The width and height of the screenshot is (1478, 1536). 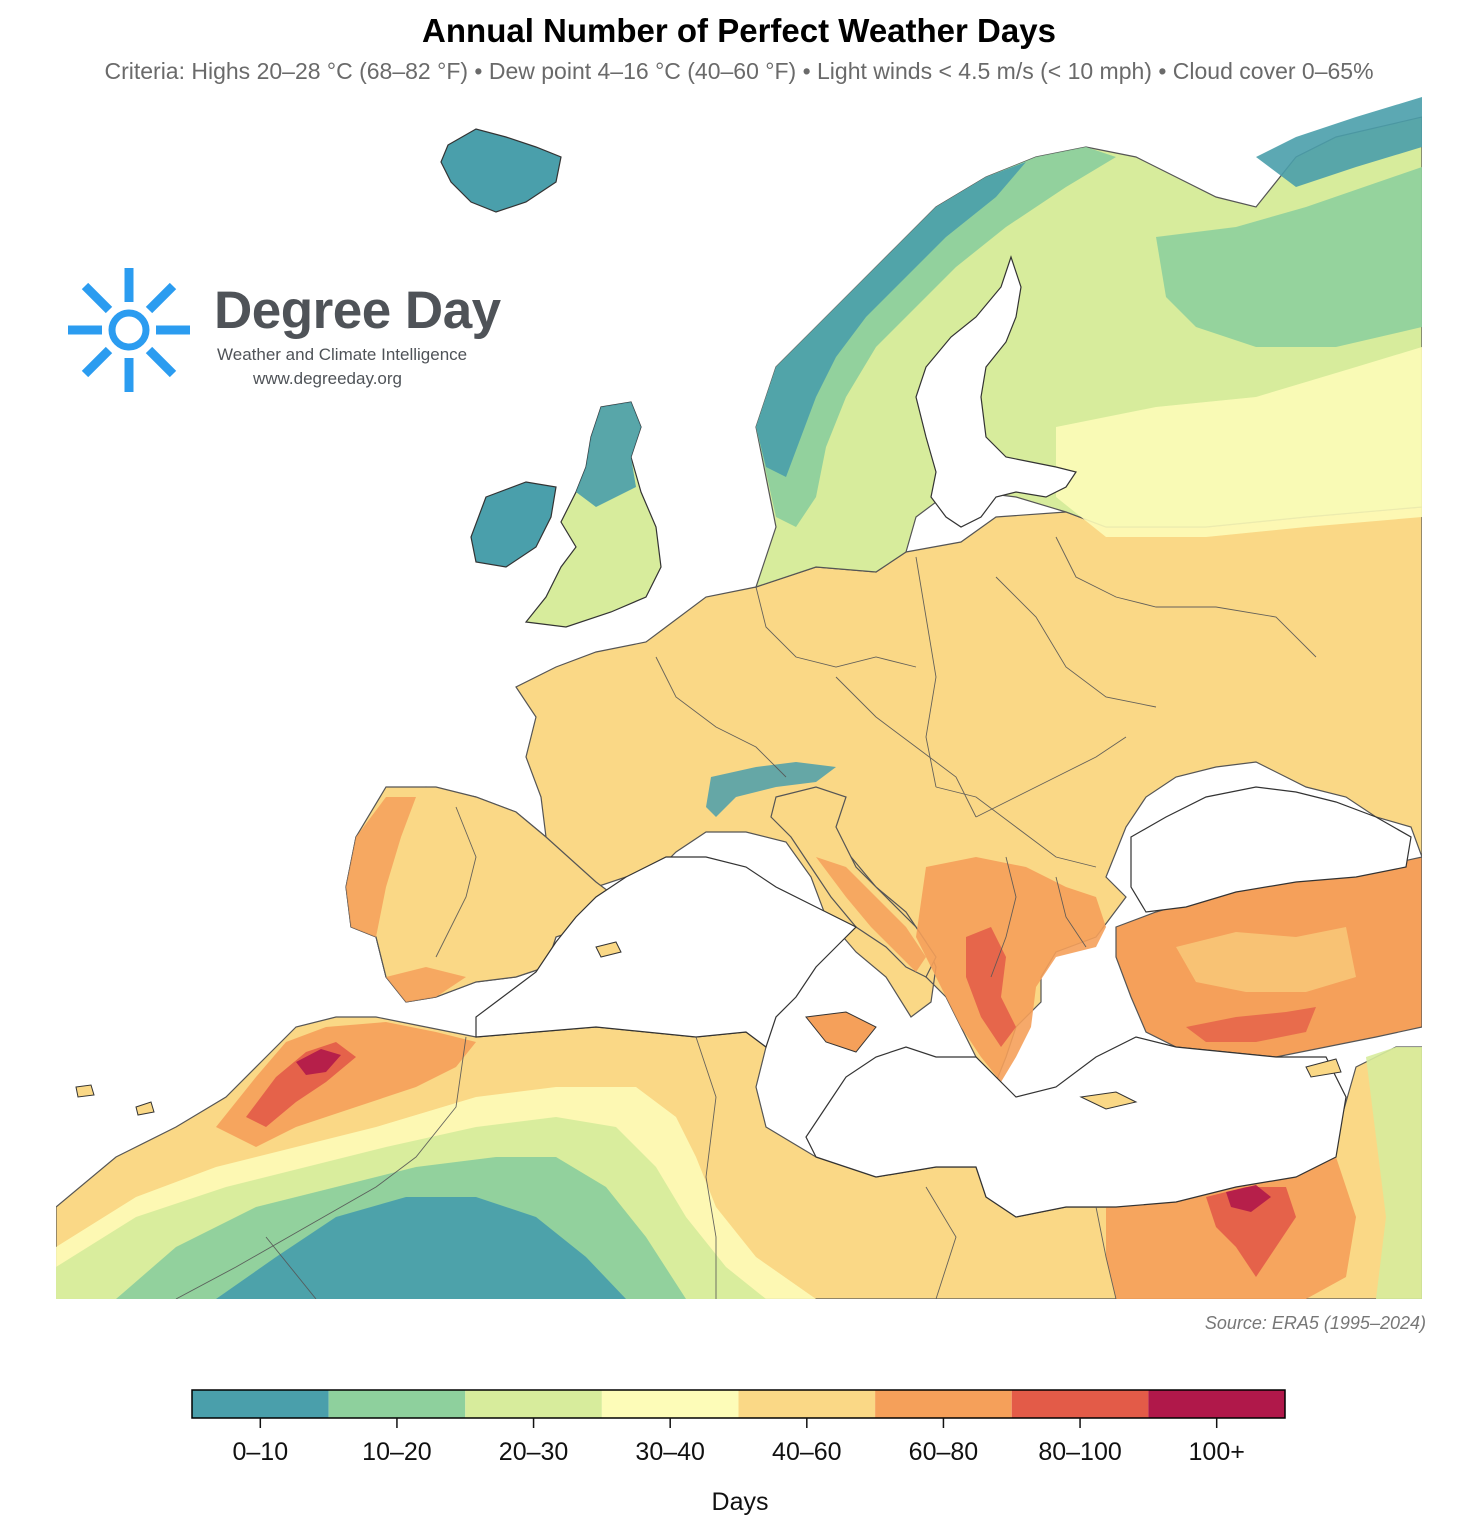 I want to click on legend-label: 60–80, so click(x=944, y=1452).